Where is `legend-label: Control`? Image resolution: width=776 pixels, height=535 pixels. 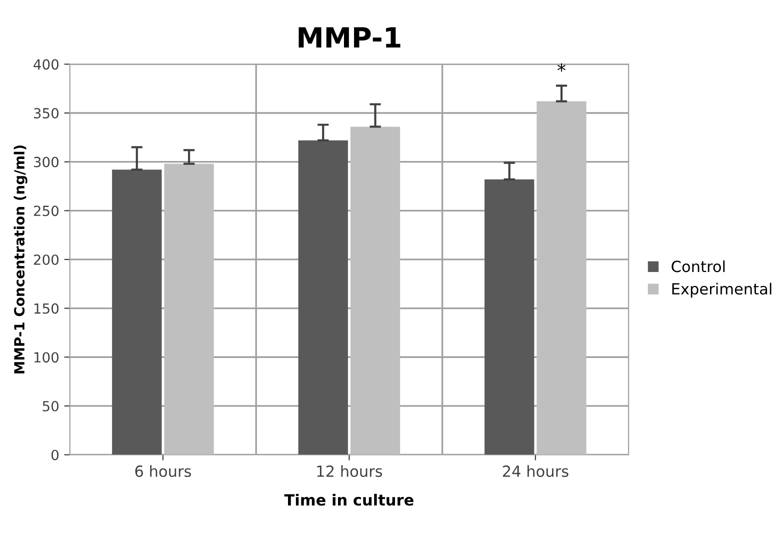 legend-label: Control is located at coordinates (698, 266).